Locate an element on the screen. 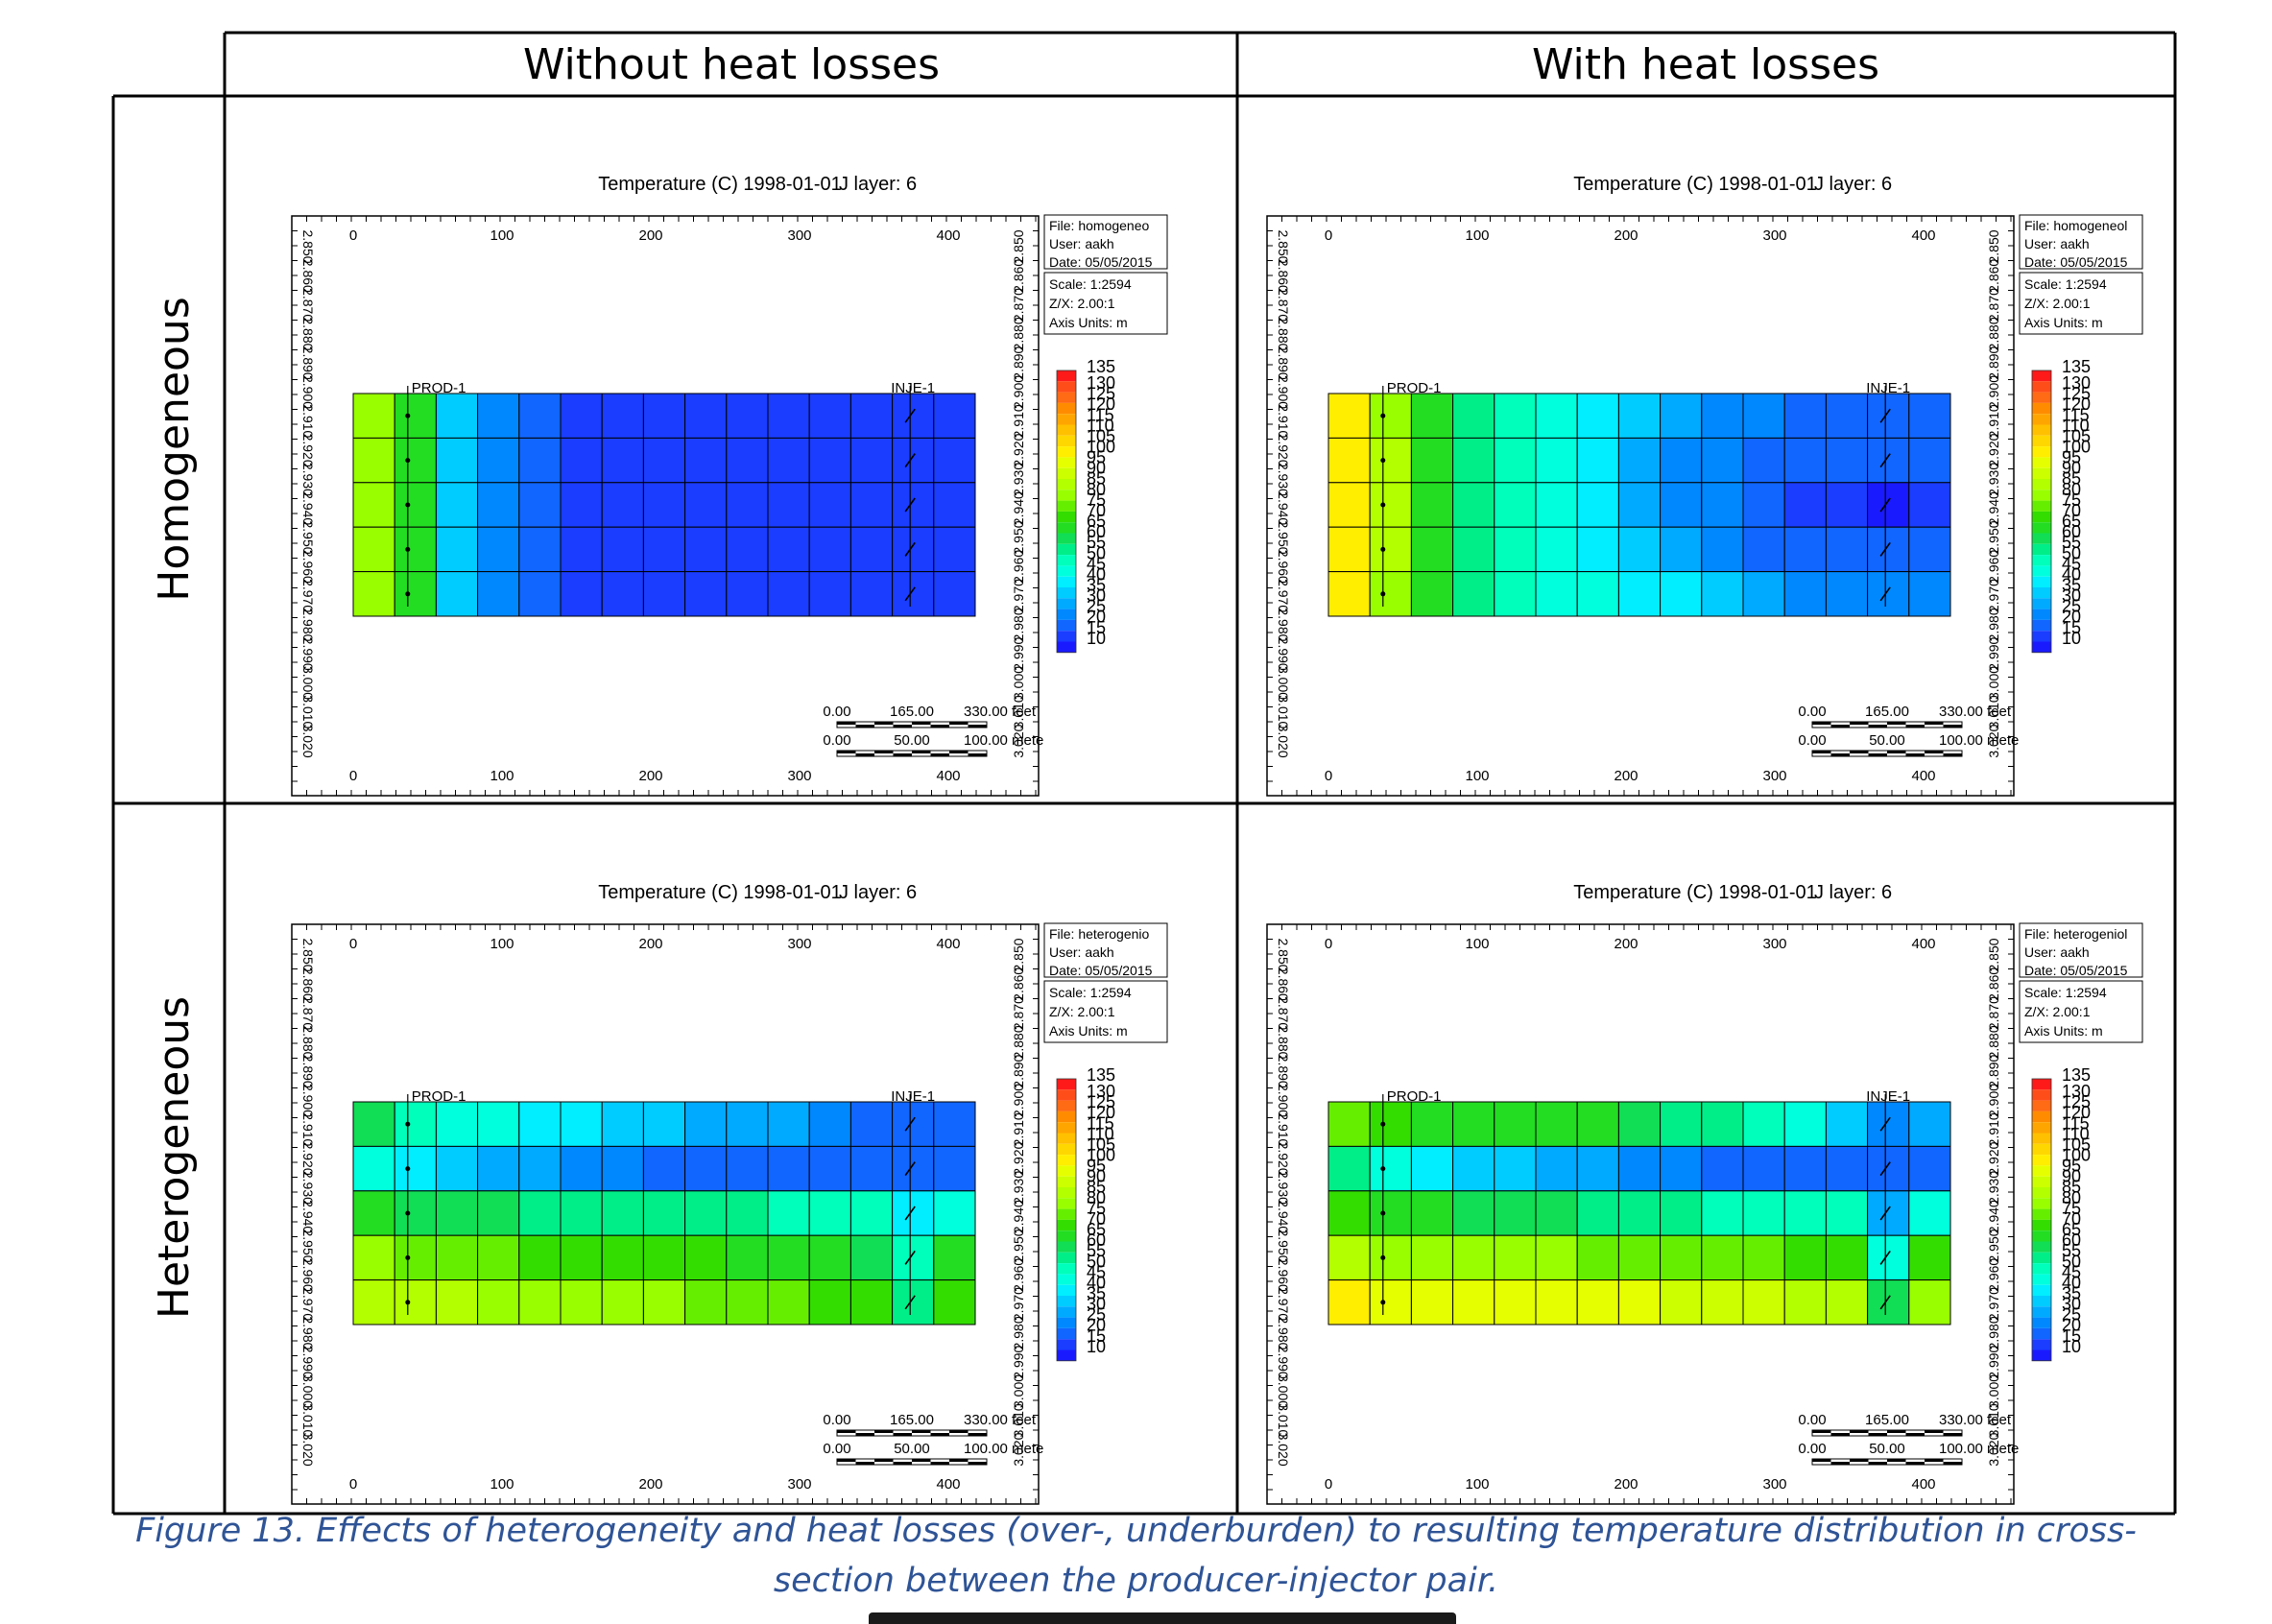  y-tick-label-right: 2.960 is located at coordinates (1993, 1275).